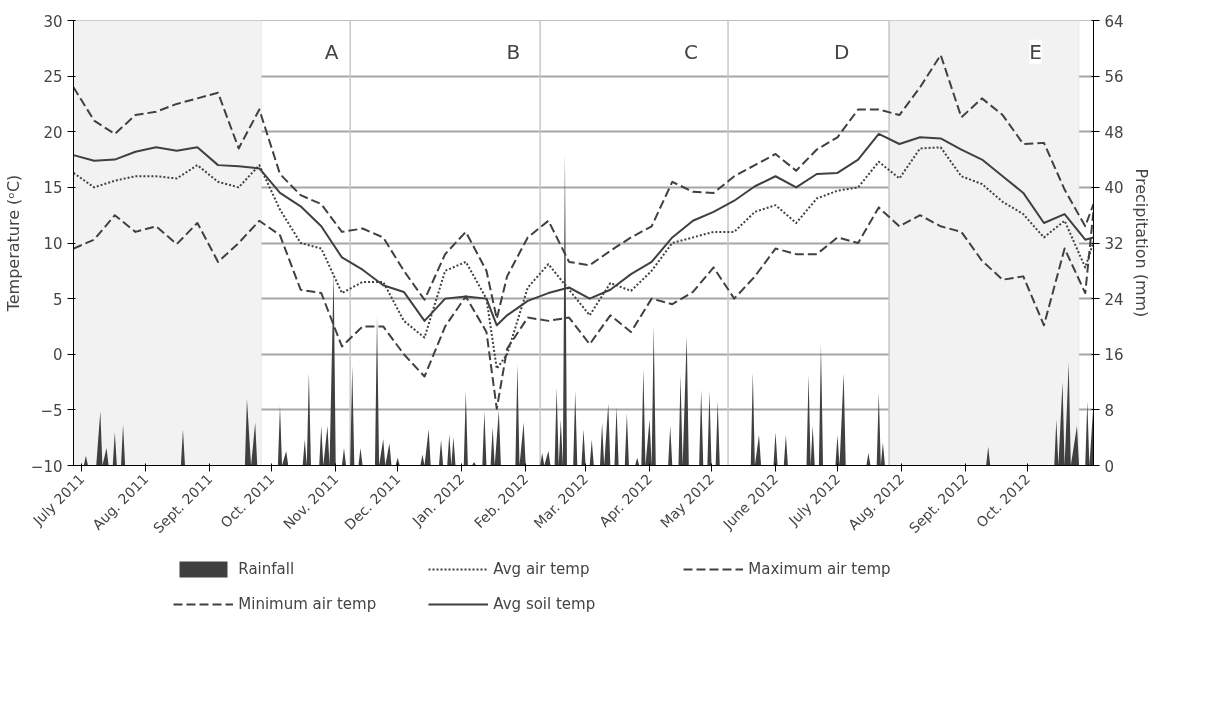 This screenshot has height=719, width=1227. I want to click on annotation: A, so click(331, 51).